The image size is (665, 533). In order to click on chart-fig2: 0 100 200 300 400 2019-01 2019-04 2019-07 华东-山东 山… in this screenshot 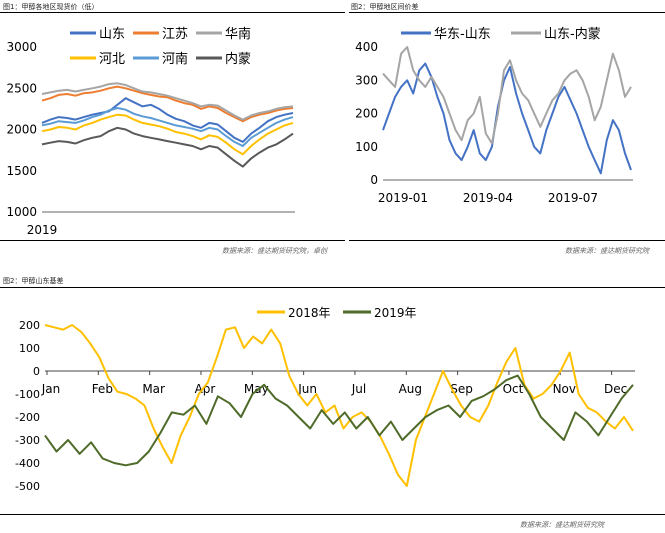, I will do `click(494, 115)`.